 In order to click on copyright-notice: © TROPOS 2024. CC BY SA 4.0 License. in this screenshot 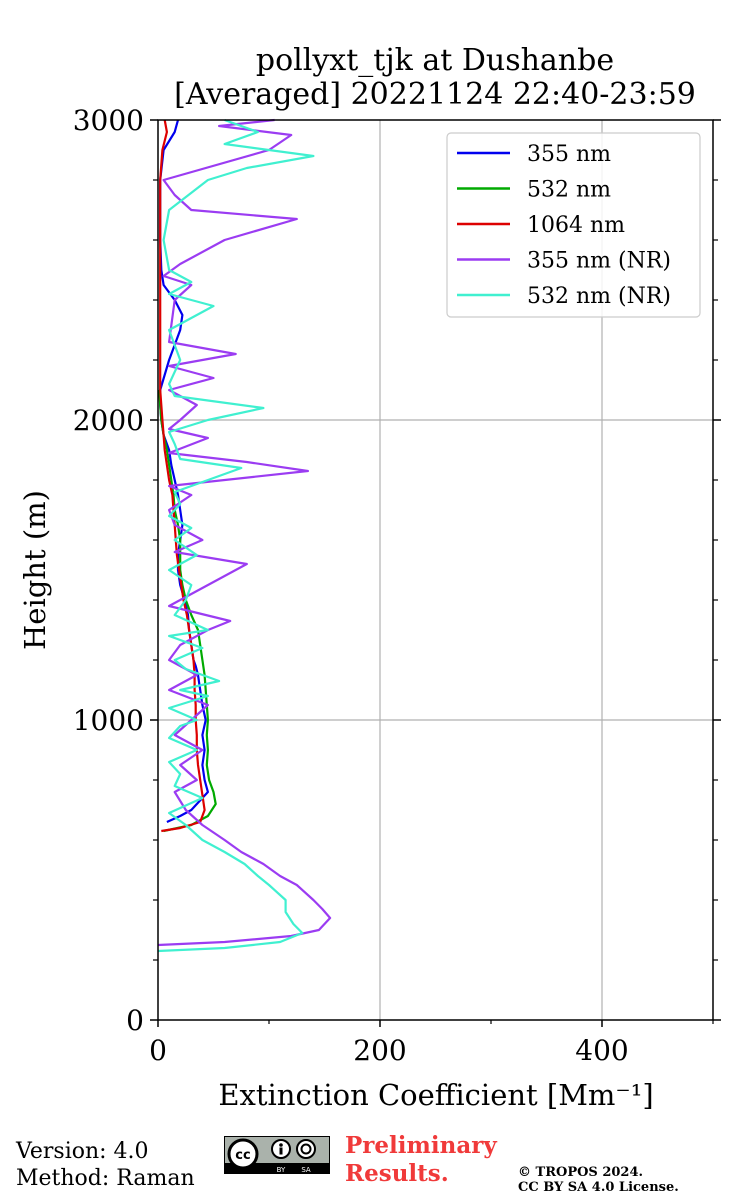, I will do `click(598, 1180)`.